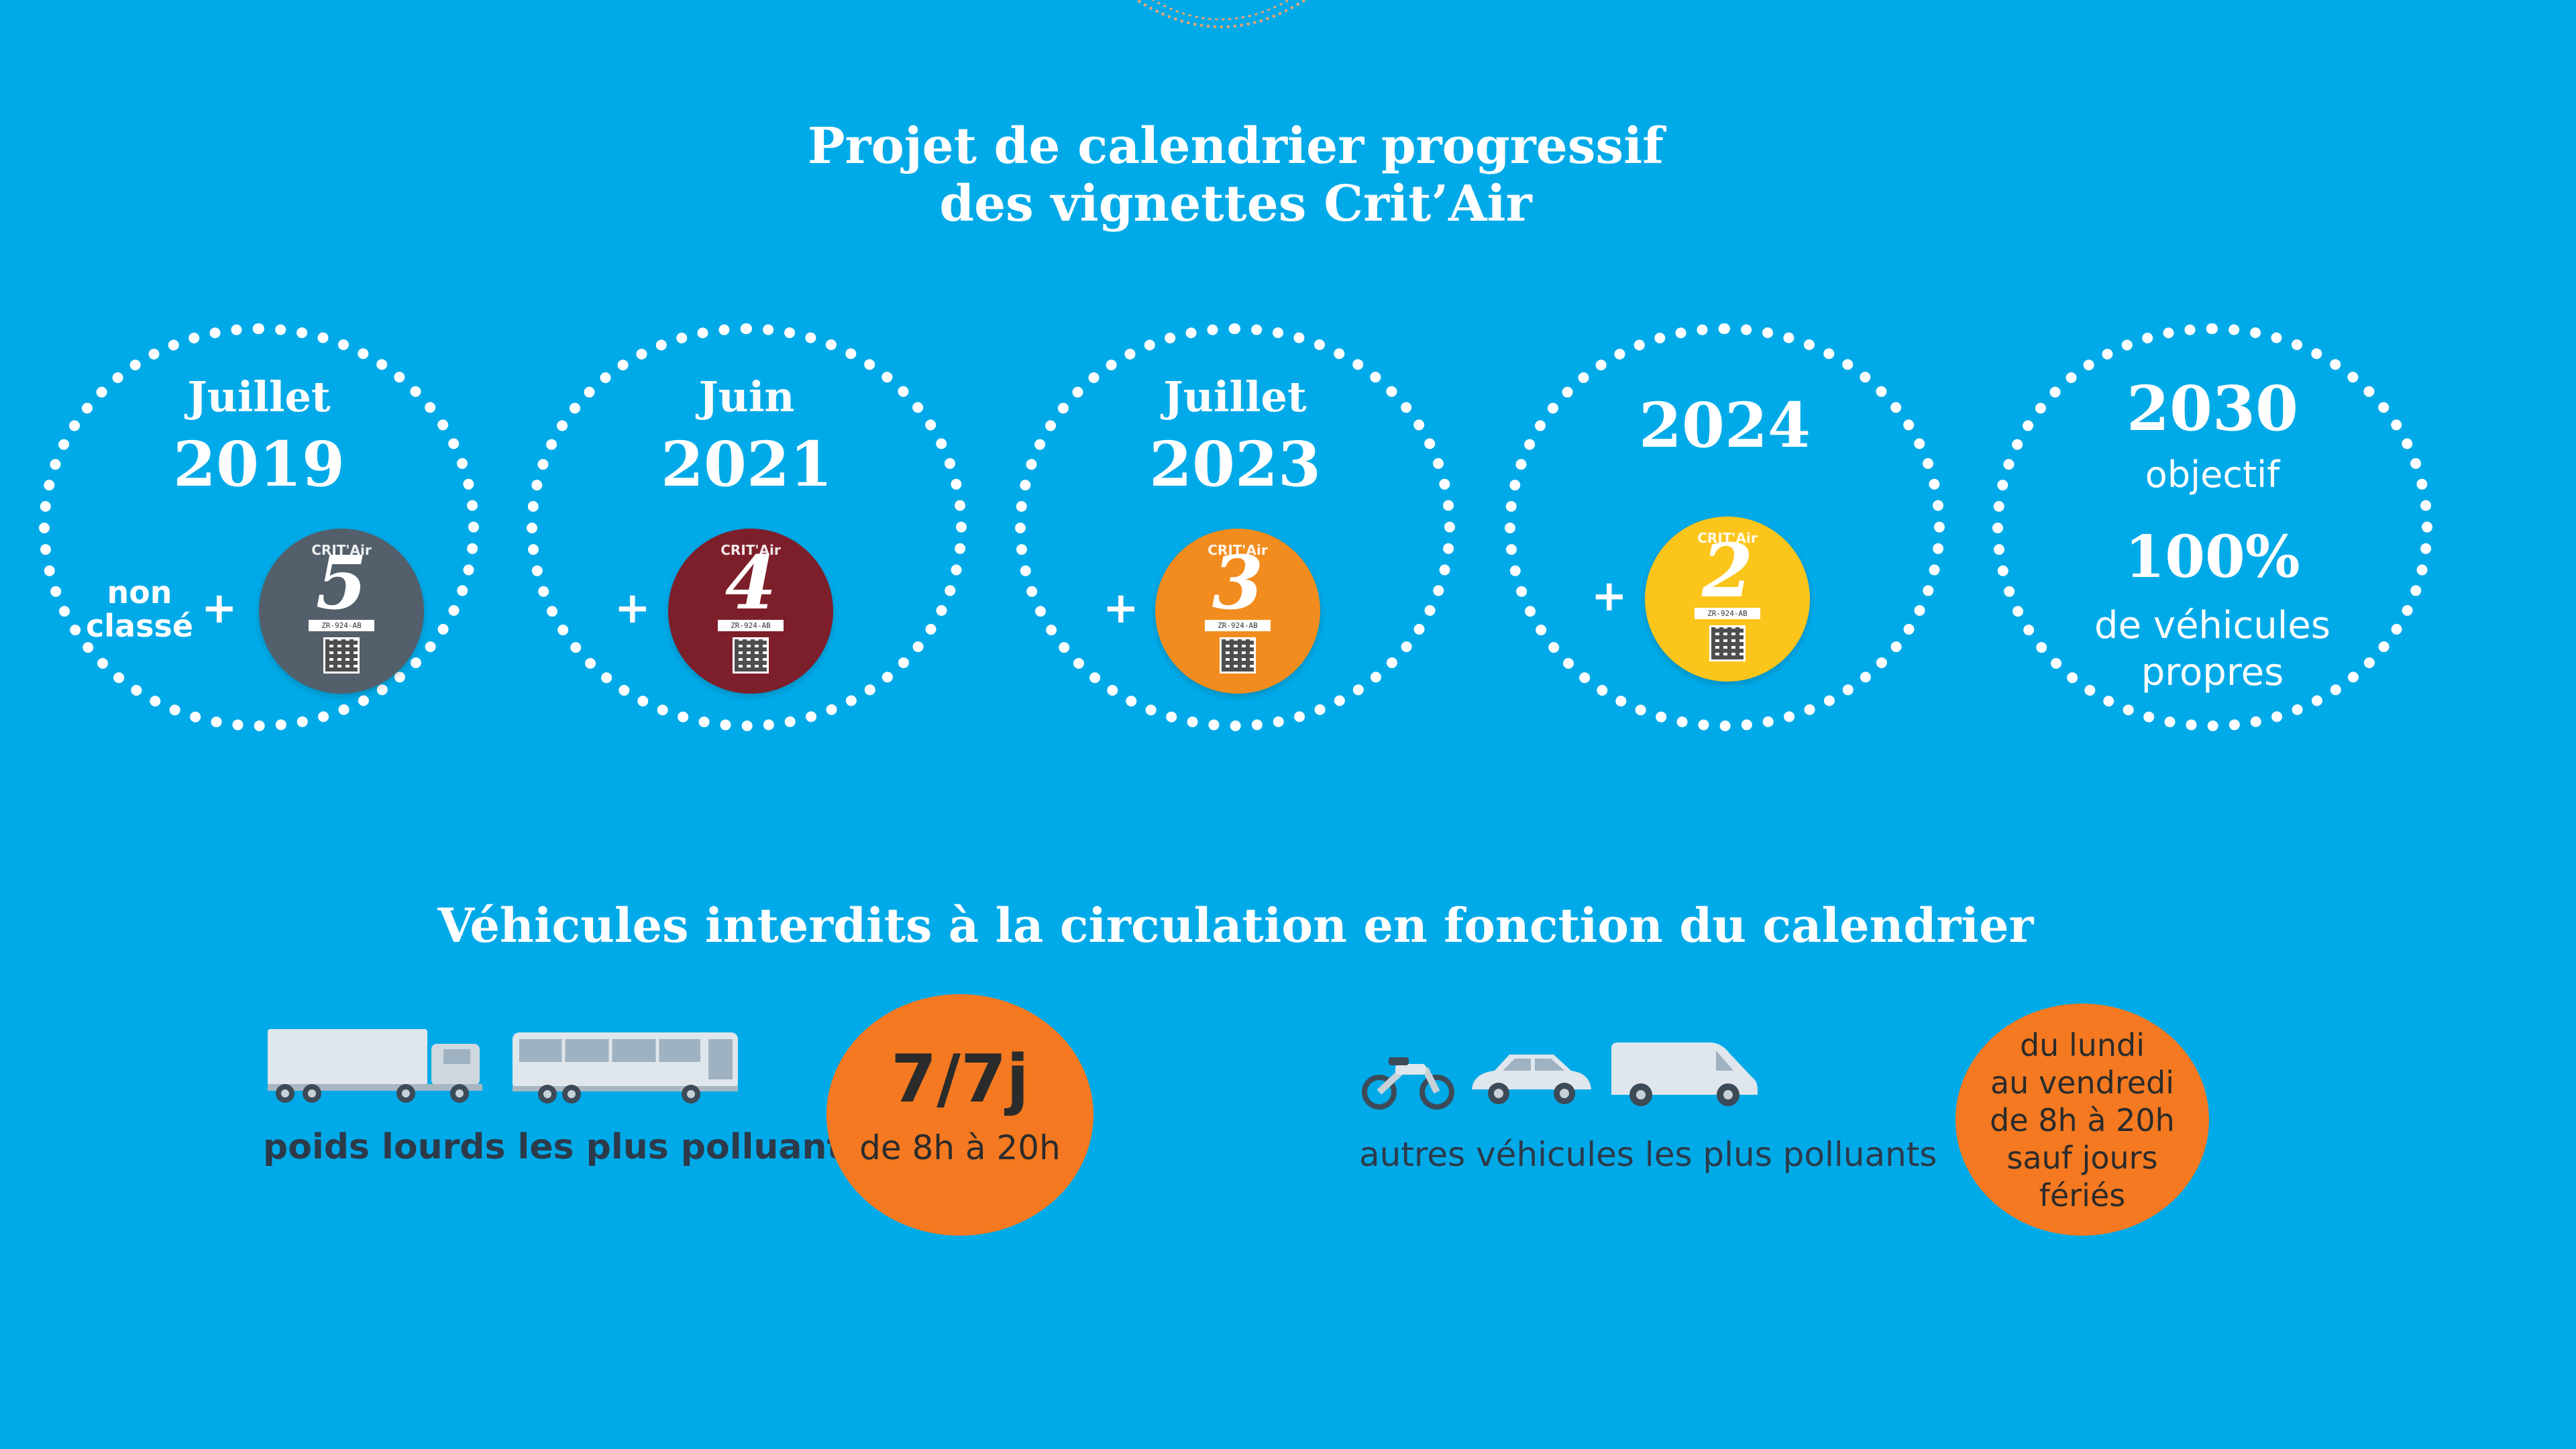 The image size is (2576, 1449). I want to click on non-classe-label: non classé, so click(140, 609).